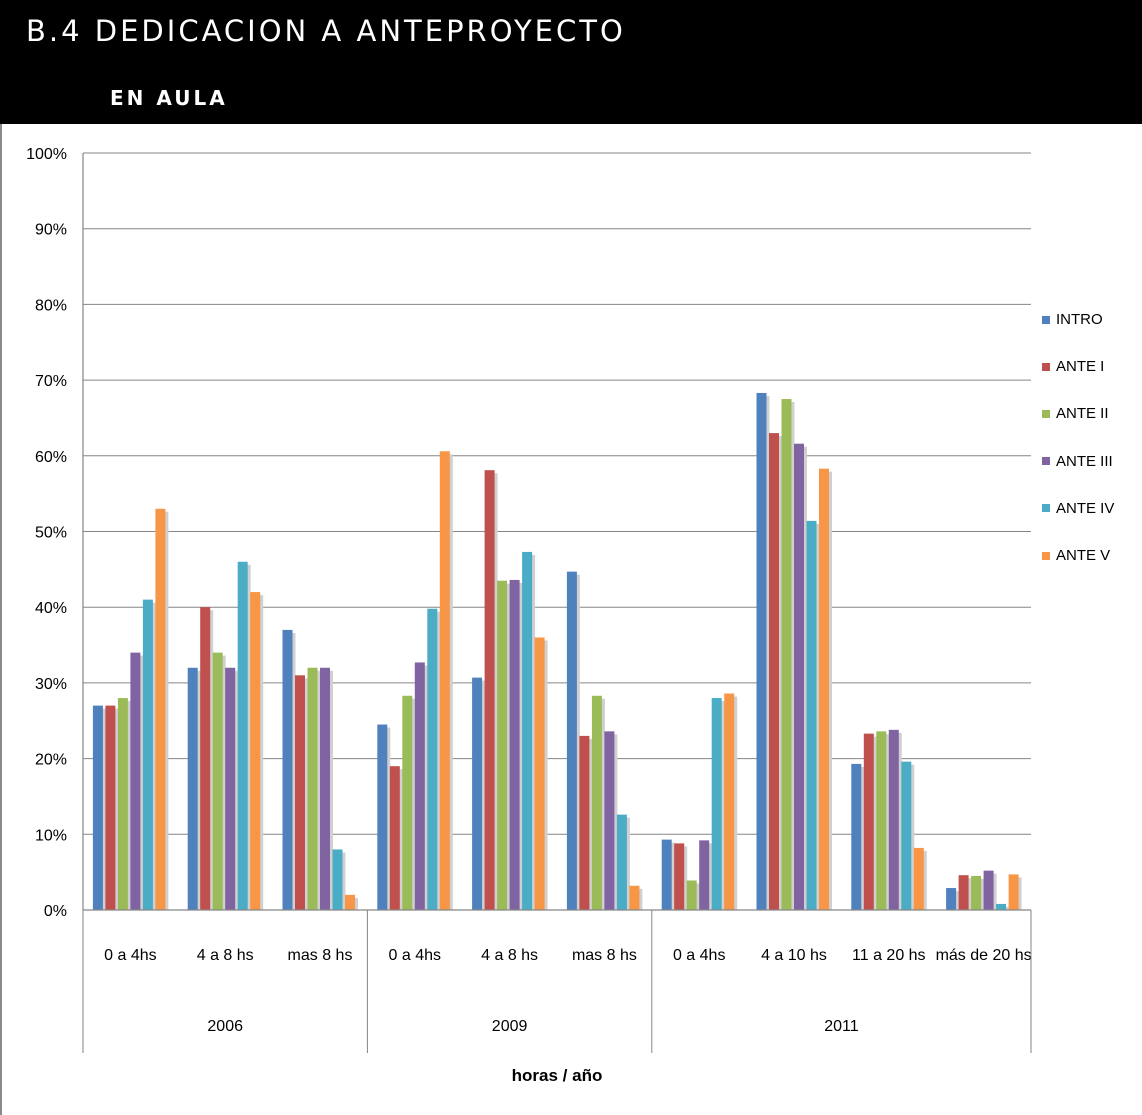 This screenshot has height=1115, width=1142. I want to click on legend-label: ANTE I, so click(1080, 367).